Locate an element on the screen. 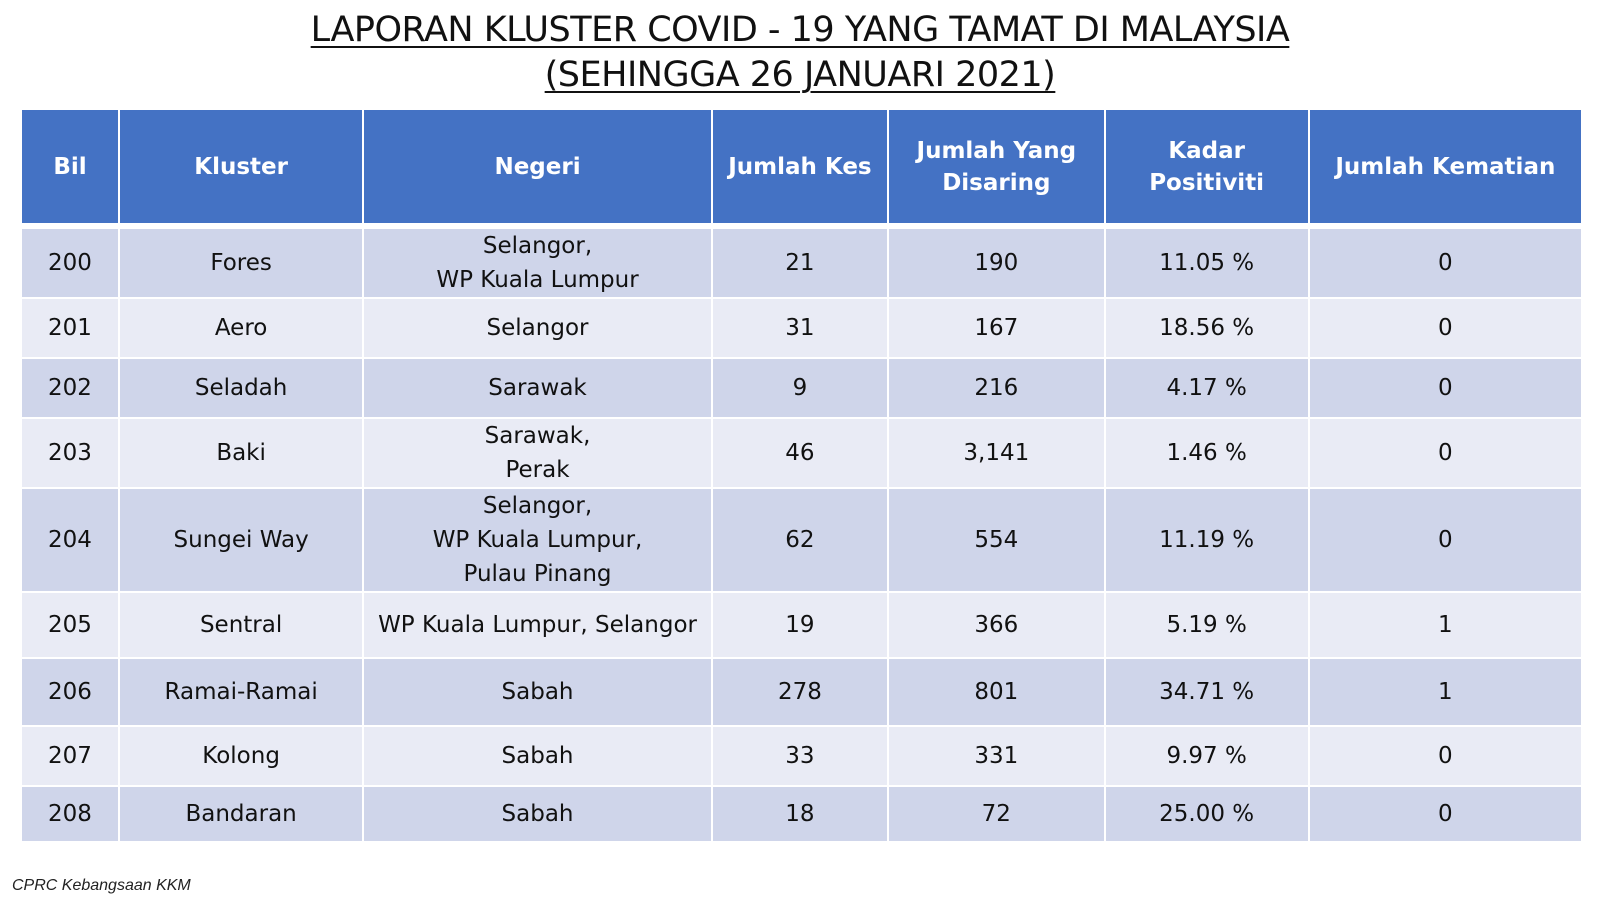 The height and width of the screenshot is (900, 1600). cell-kes: 278 is located at coordinates (800, 692).